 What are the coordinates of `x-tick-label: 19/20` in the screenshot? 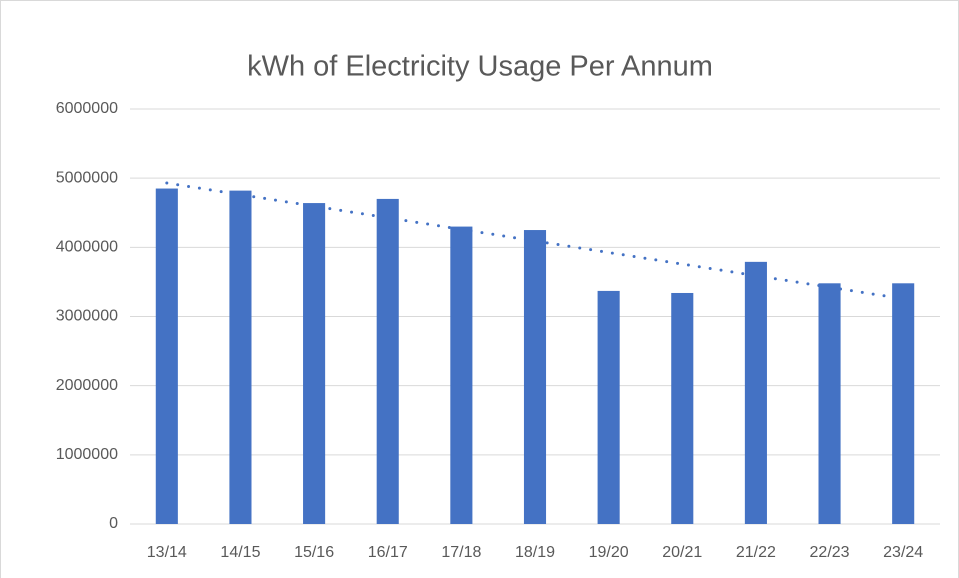 It's located at (609, 552).